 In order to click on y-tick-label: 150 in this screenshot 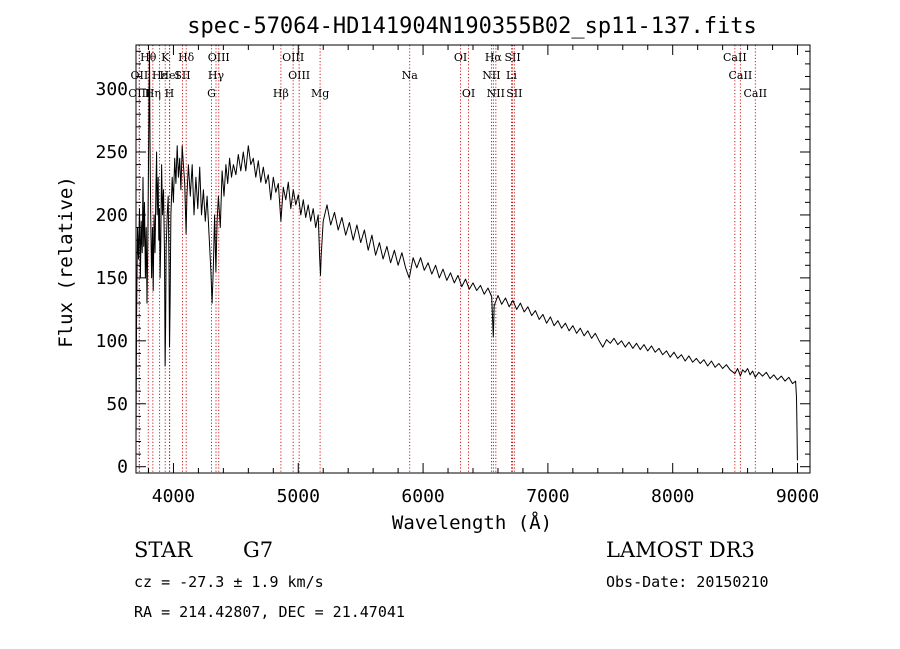, I will do `click(111, 278)`.